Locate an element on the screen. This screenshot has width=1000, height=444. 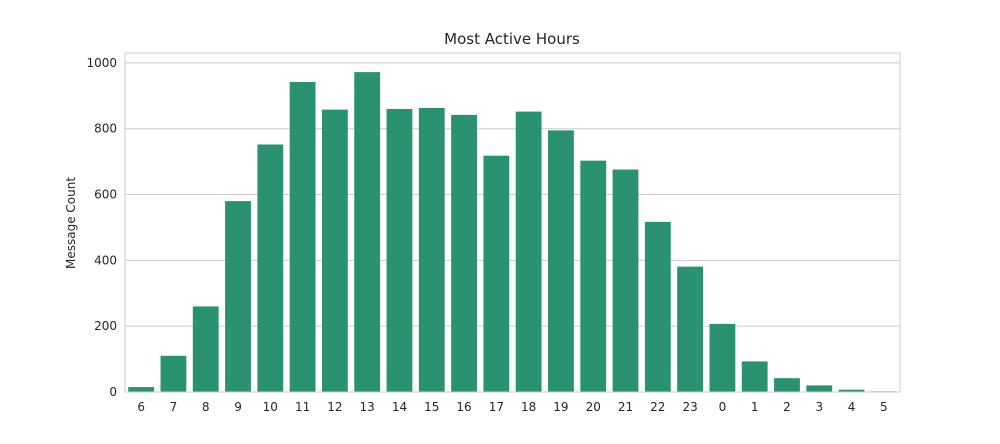
x-tick-label: 12 is located at coordinates (334, 407).